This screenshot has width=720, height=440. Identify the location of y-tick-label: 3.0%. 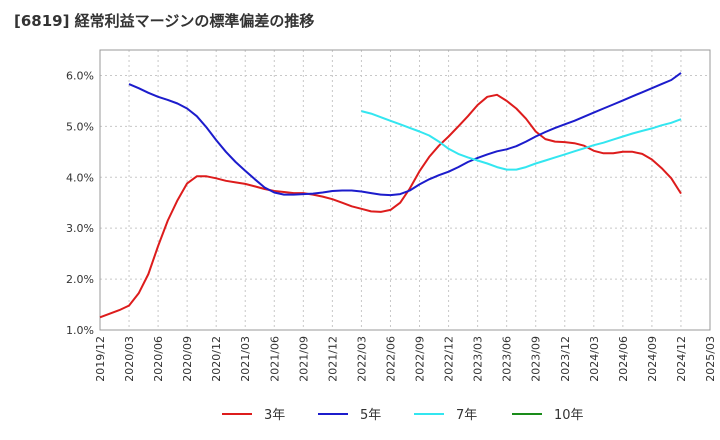
(80, 228).